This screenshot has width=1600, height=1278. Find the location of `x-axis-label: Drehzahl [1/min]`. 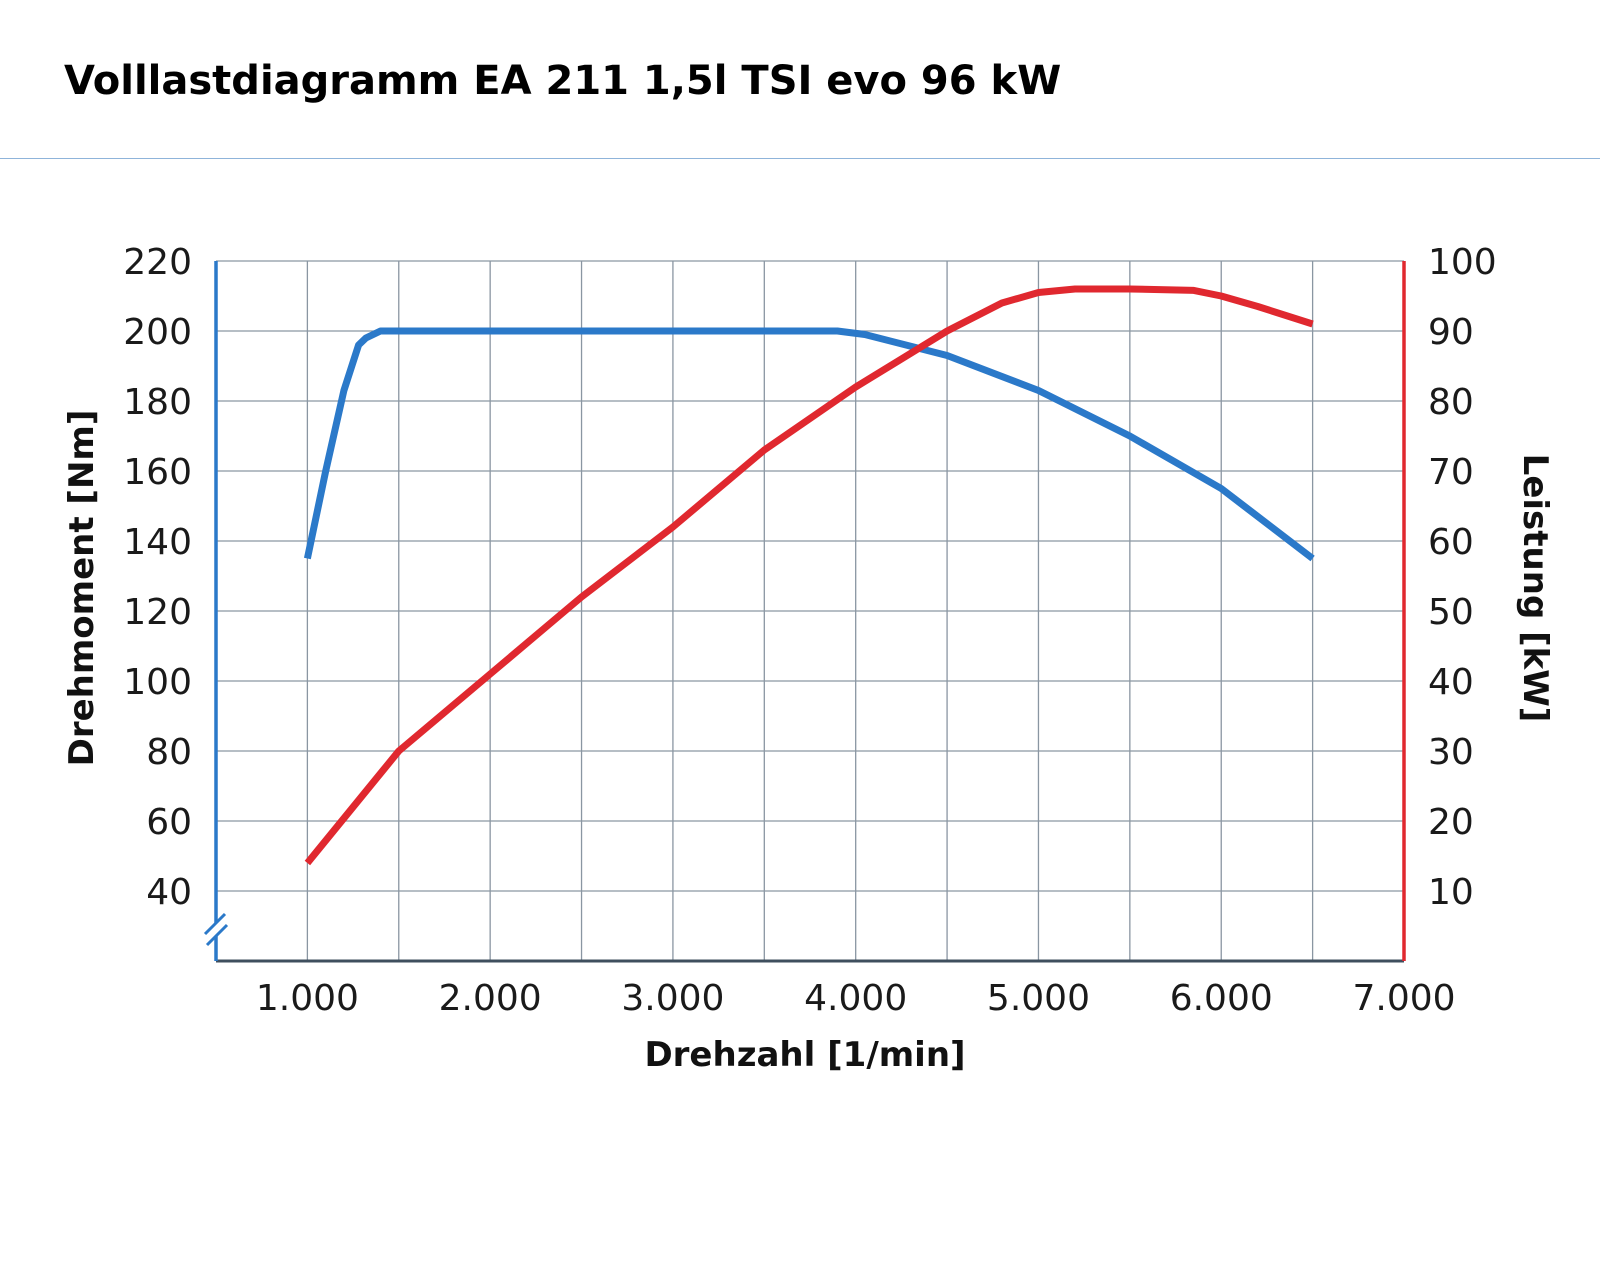

x-axis-label: Drehzahl [1/min] is located at coordinates (804, 1055).